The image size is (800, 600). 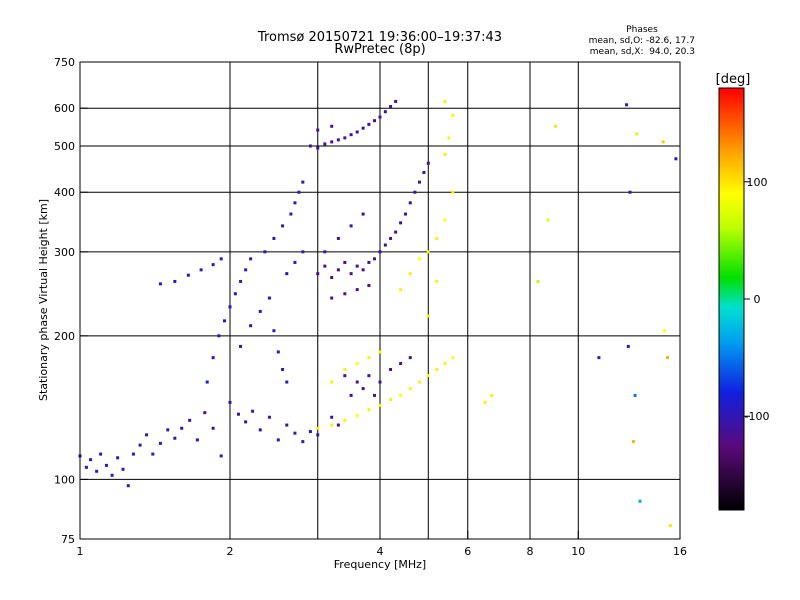 What do you see at coordinates (467, 551) in the screenshot?
I see `x-tick-label: 6` at bounding box center [467, 551].